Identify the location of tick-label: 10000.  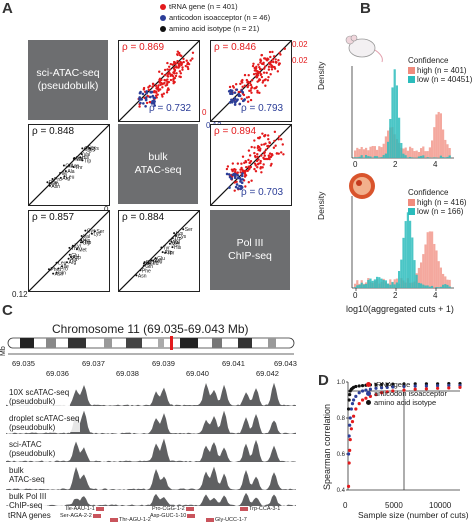
(440, 505).